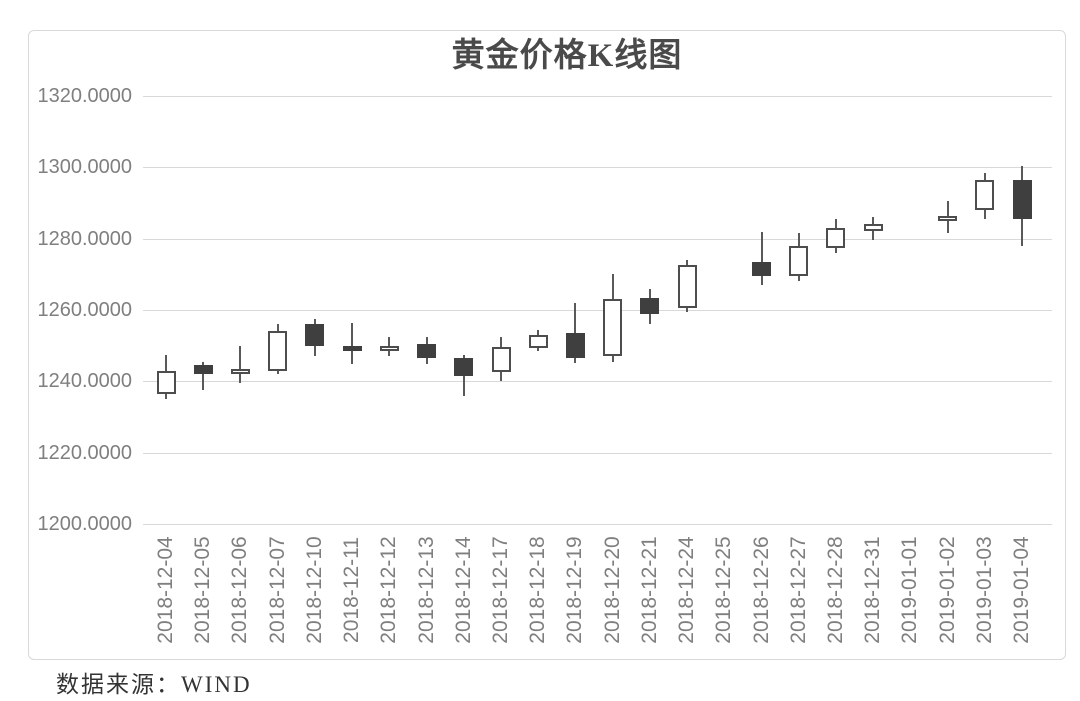  Describe the element at coordinates (84, 452) in the screenshot. I see `y-axis-tick-label: 1220.0000` at that location.